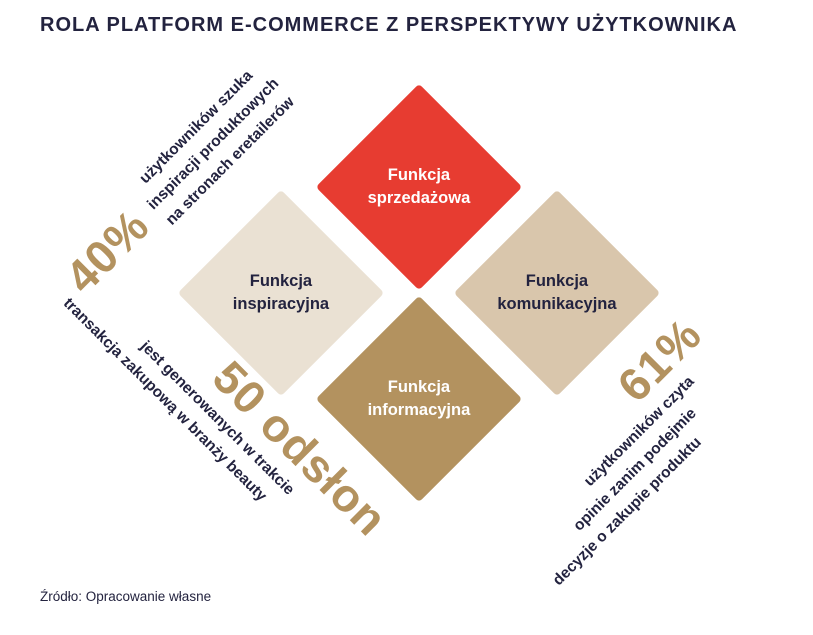 This screenshot has width=813, height=635. I want to click on diamond-label-line: sprzedażowa, so click(419, 198).